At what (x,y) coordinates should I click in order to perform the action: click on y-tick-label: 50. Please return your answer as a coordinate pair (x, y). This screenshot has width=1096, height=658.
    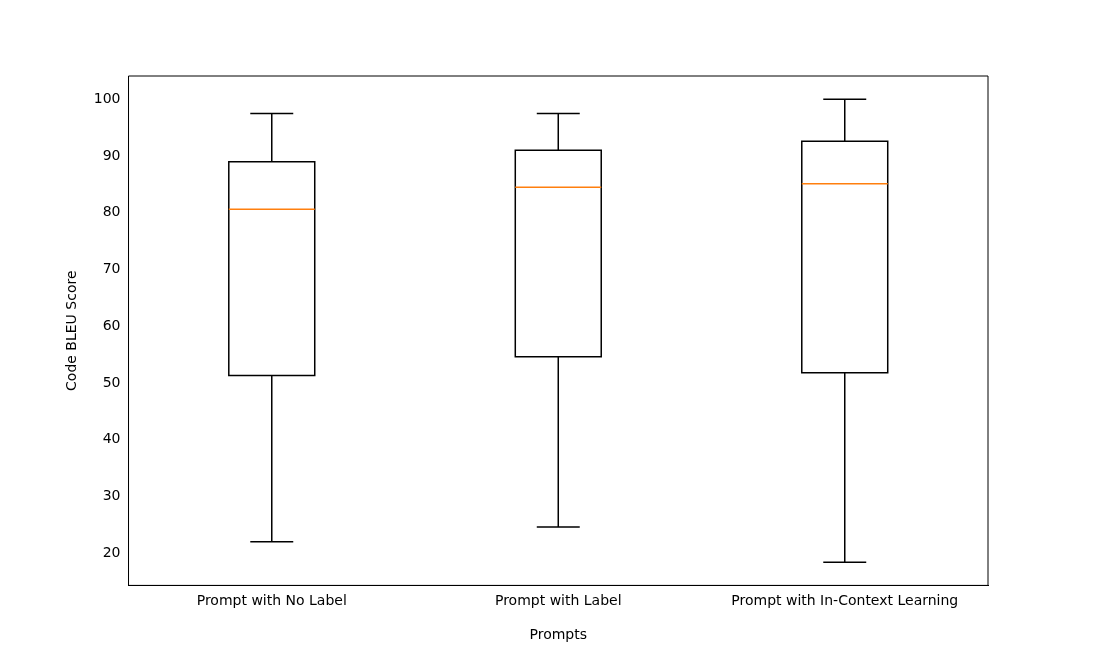
    Looking at the image, I should click on (111, 381).